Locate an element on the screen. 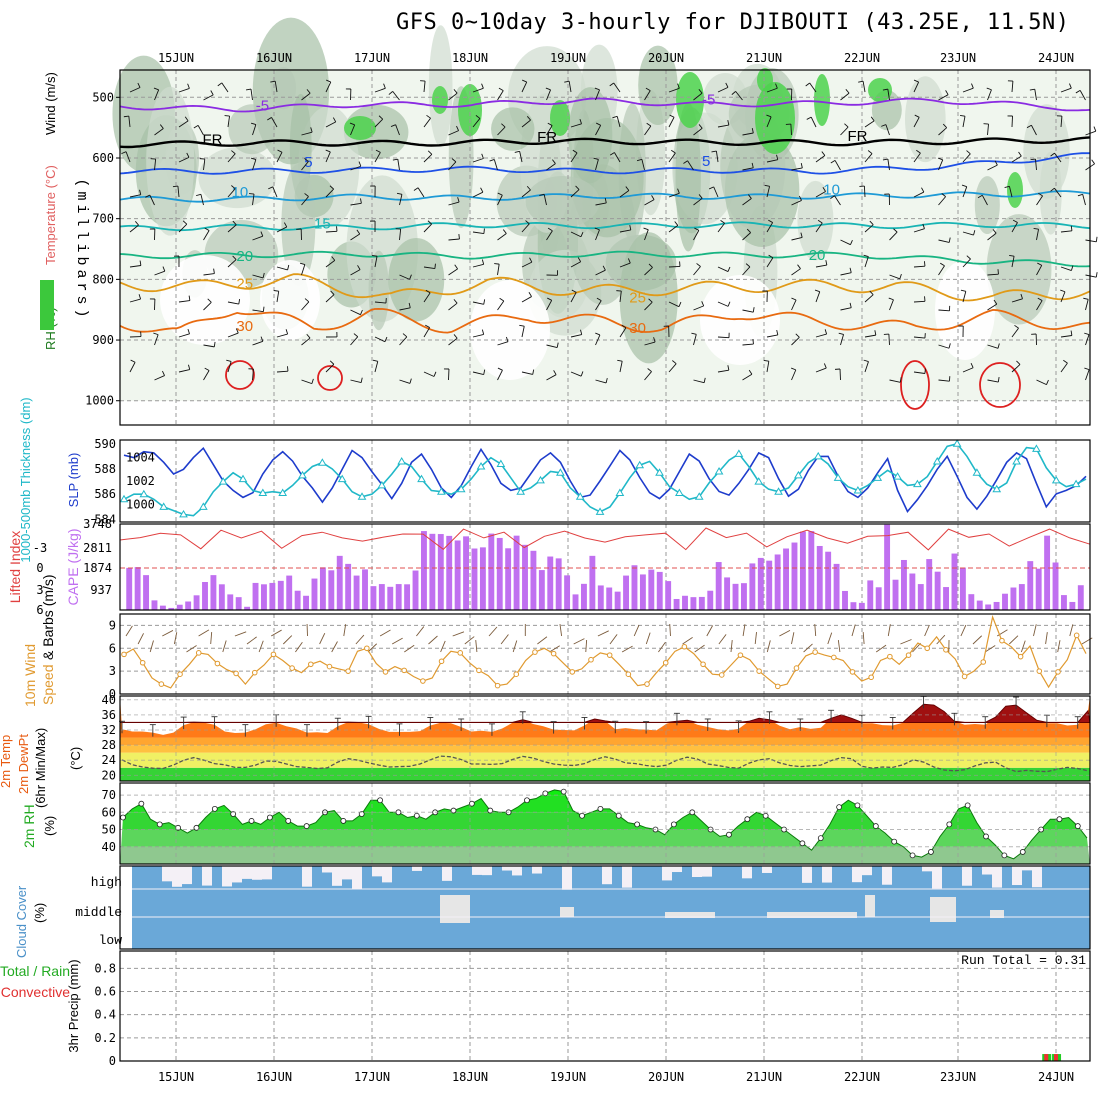  y-tick-label: 0.4 is located at coordinates (105, 1015).